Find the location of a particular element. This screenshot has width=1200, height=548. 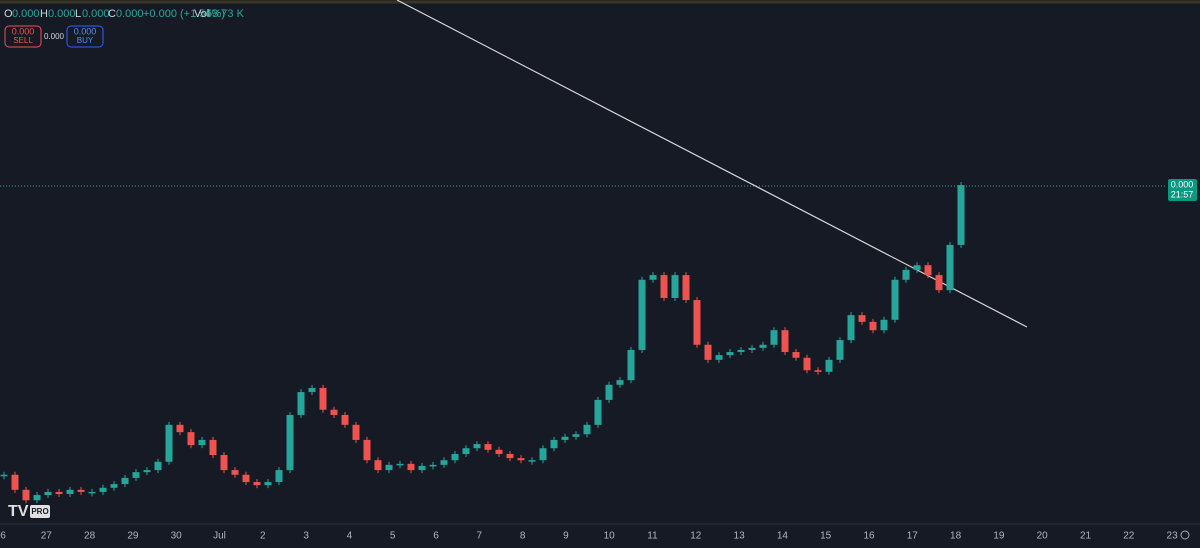

x-tick-label: 10 is located at coordinates (610, 536).